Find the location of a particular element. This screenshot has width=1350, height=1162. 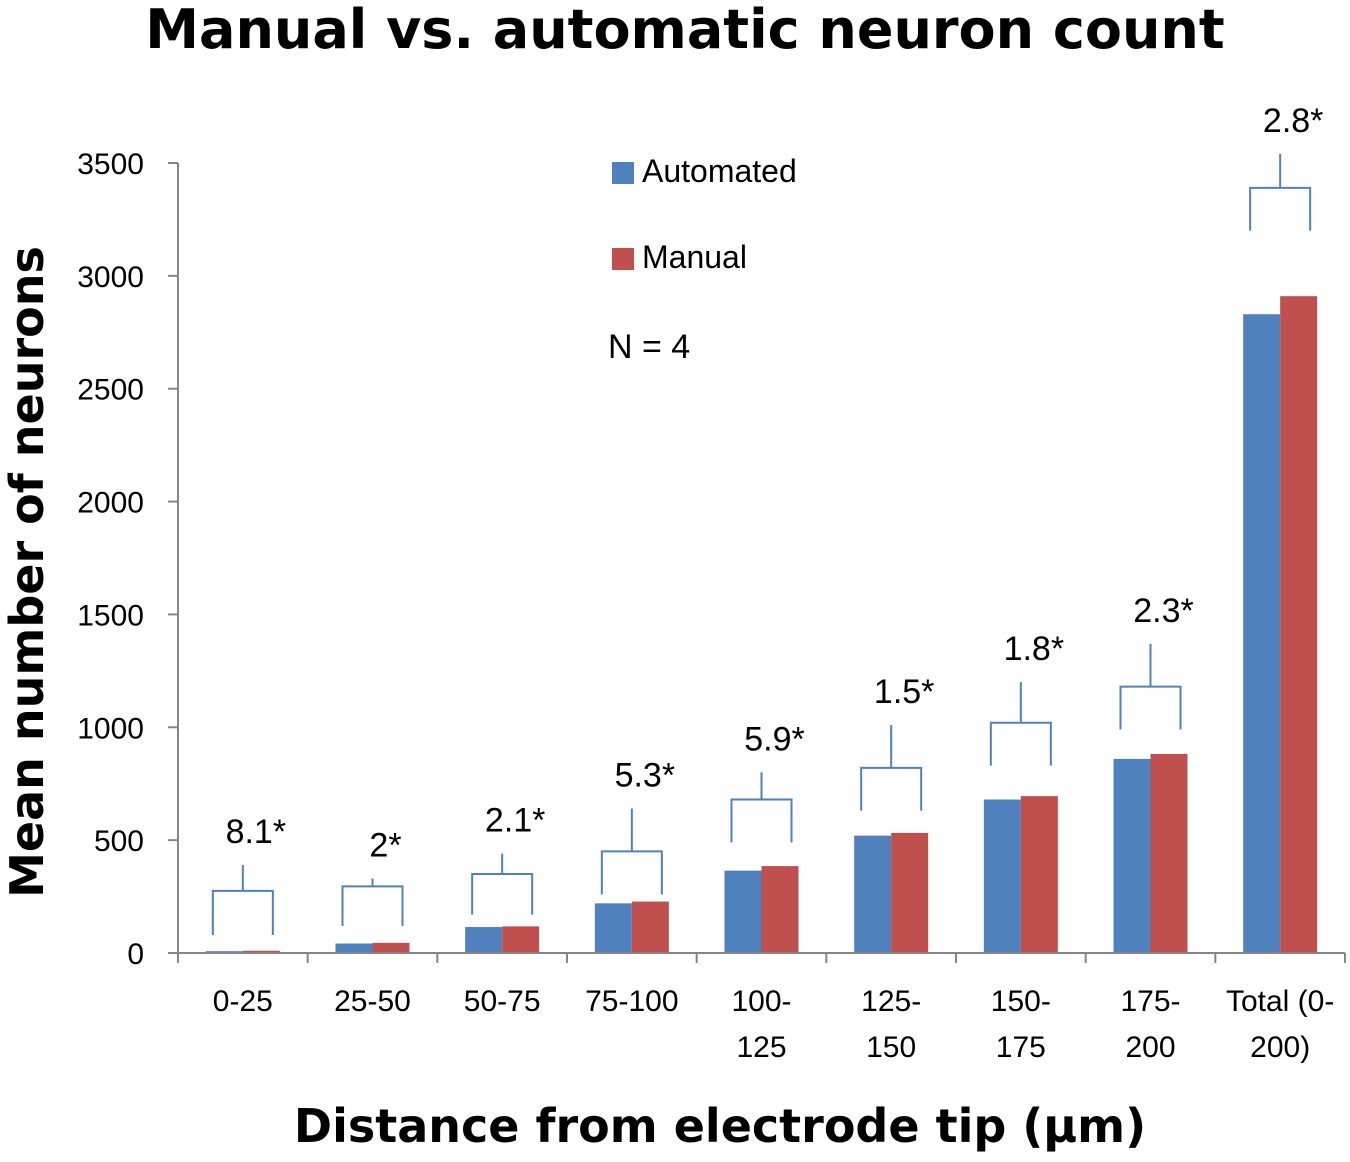

significance-label-1: 2* is located at coordinates (385, 846).